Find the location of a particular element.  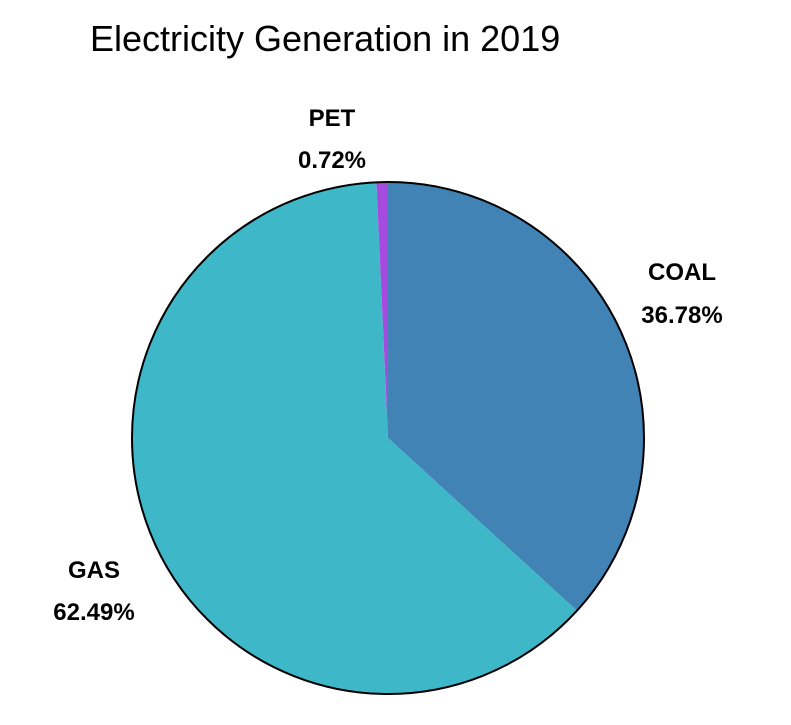

slice-label-gas: GAS is located at coordinates (94, 570).